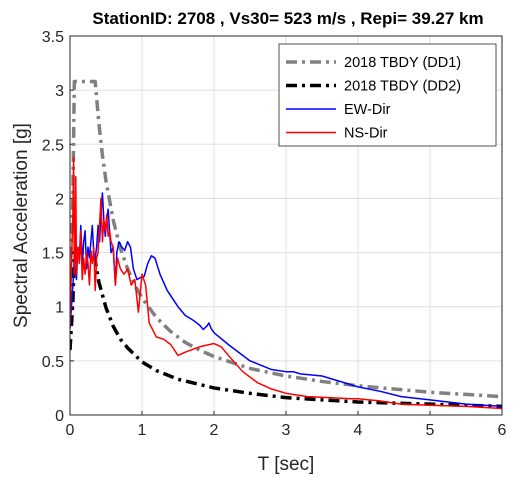 This screenshot has height=477, width=525. I want to click on x-tick-label: 2, so click(214, 430).